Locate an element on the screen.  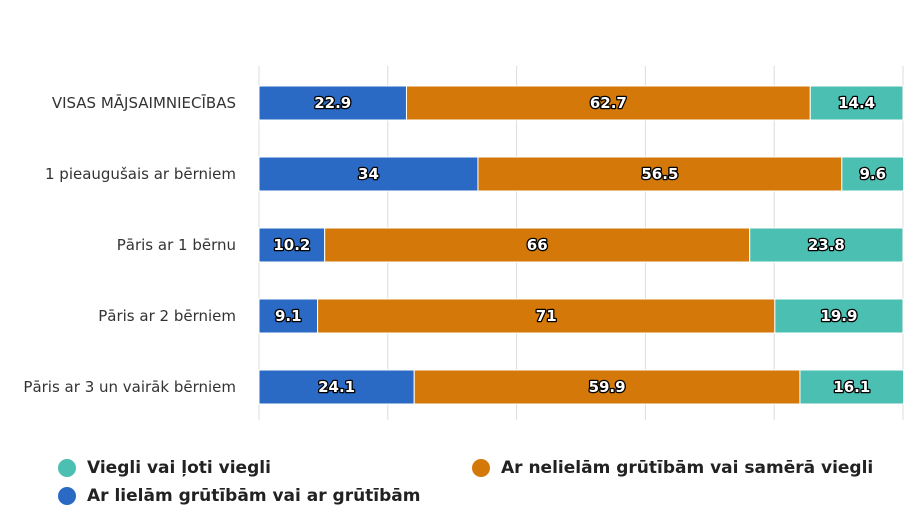
legend-item-nelielam-gruti: Ar nelielām grūtībām vai samērā viegli is located at coordinates (672, 468).